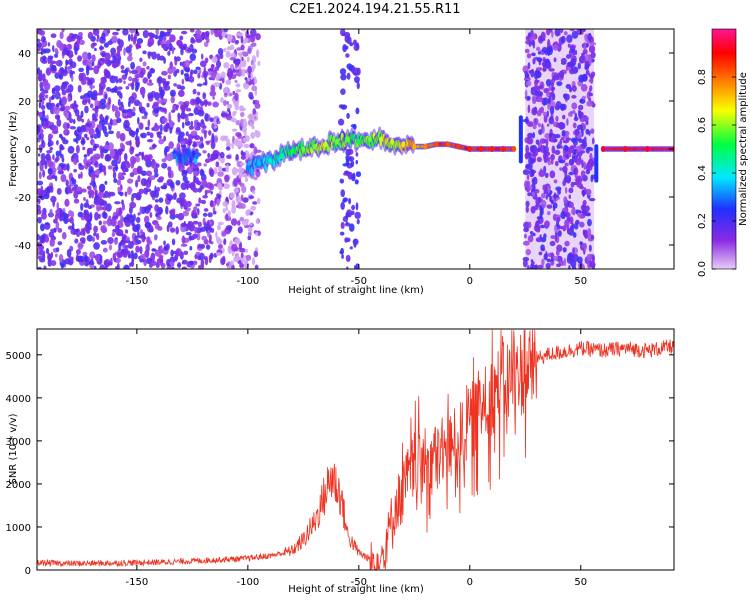 Image resolution: width=750 pixels, height=600 pixels. I want to click on page-title: C2E1.2024.194.21.55.R11, so click(375, 9).